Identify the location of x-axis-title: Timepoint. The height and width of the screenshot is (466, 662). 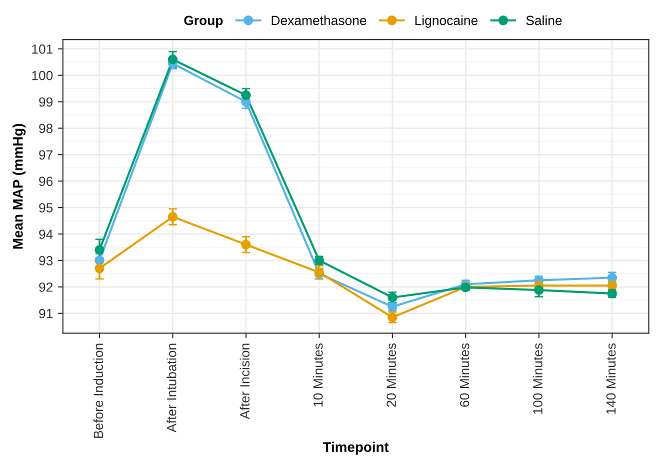
(355, 448).